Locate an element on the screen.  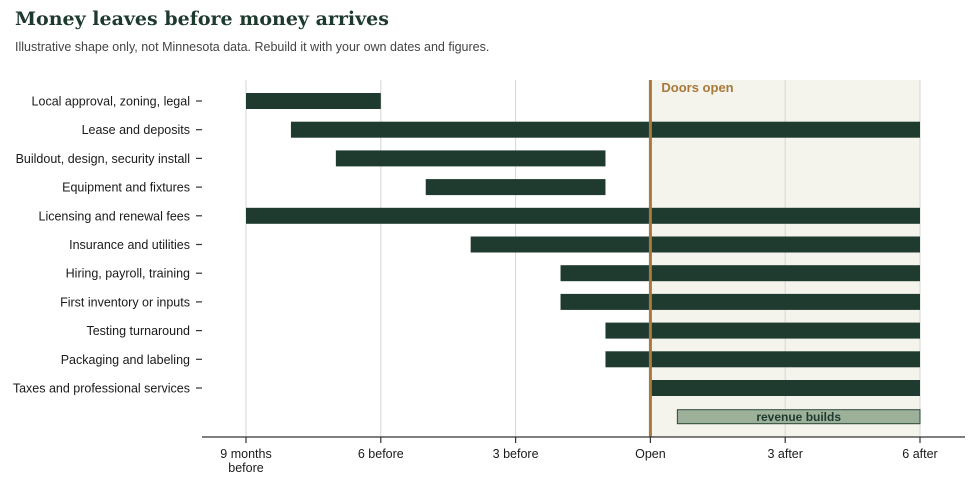
task-label-6: Hiring, payroll, training is located at coordinates (128, 274).